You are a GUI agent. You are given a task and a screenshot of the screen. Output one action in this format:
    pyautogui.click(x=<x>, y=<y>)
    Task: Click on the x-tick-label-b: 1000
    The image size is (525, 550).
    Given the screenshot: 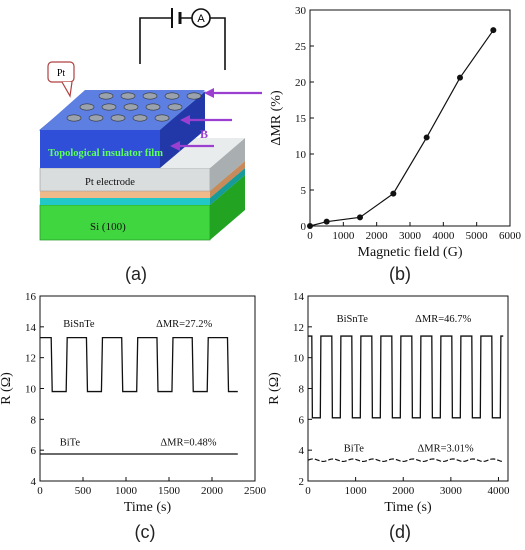 What is the action you would take?
    pyautogui.click(x=343, y=236)
    